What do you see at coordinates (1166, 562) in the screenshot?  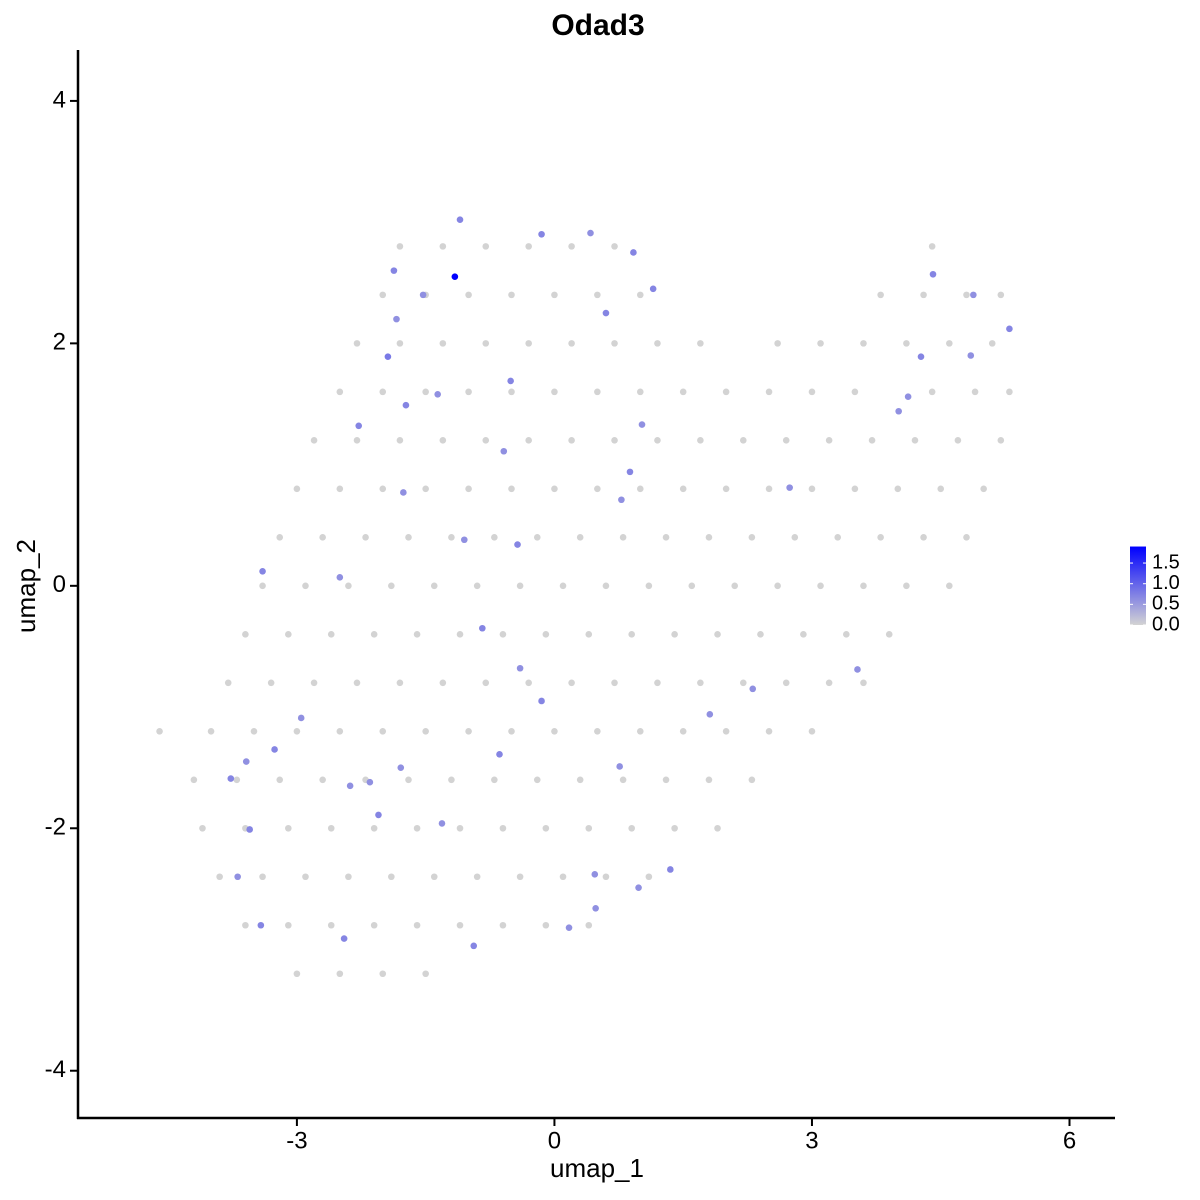 I see `colorbar-tick-label: 1.5` at bounding box center [1166, 562].